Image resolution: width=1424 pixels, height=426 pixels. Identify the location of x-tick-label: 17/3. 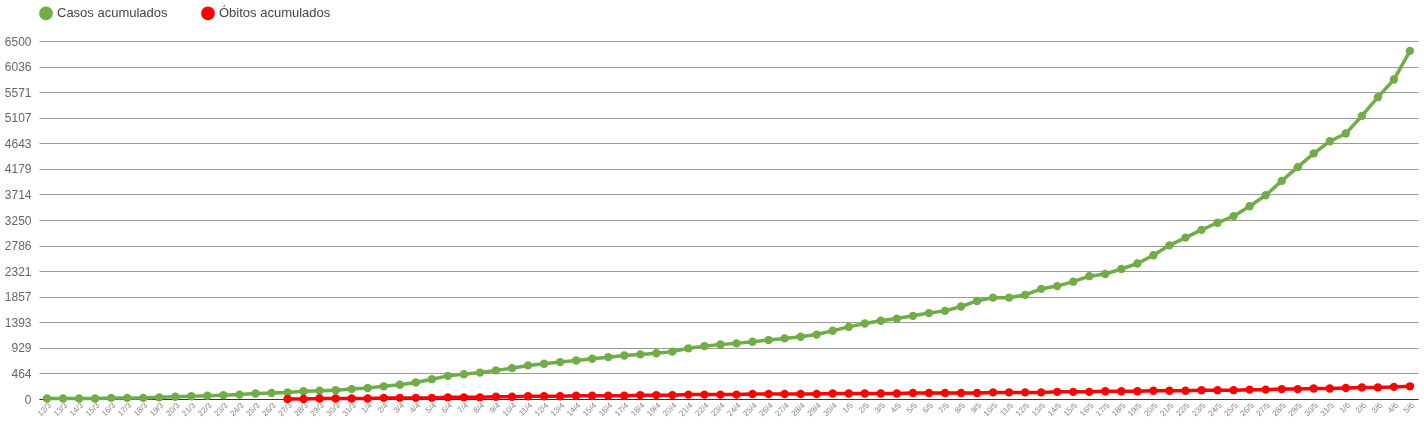
(124, 409).